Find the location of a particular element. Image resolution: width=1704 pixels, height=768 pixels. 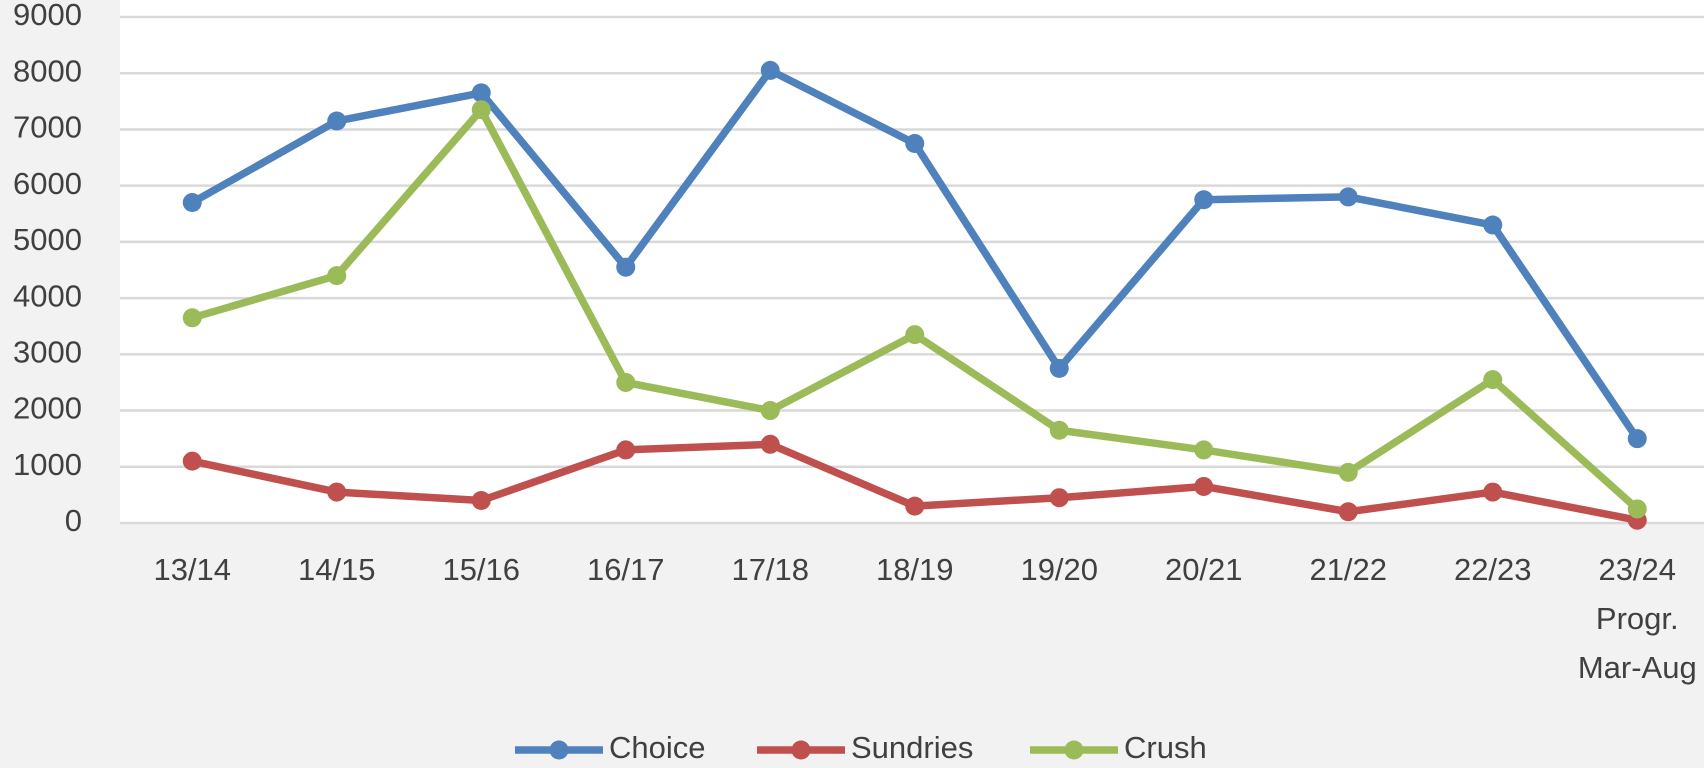

x-tick-label: 14/15 is located at coordinates (337, 569).